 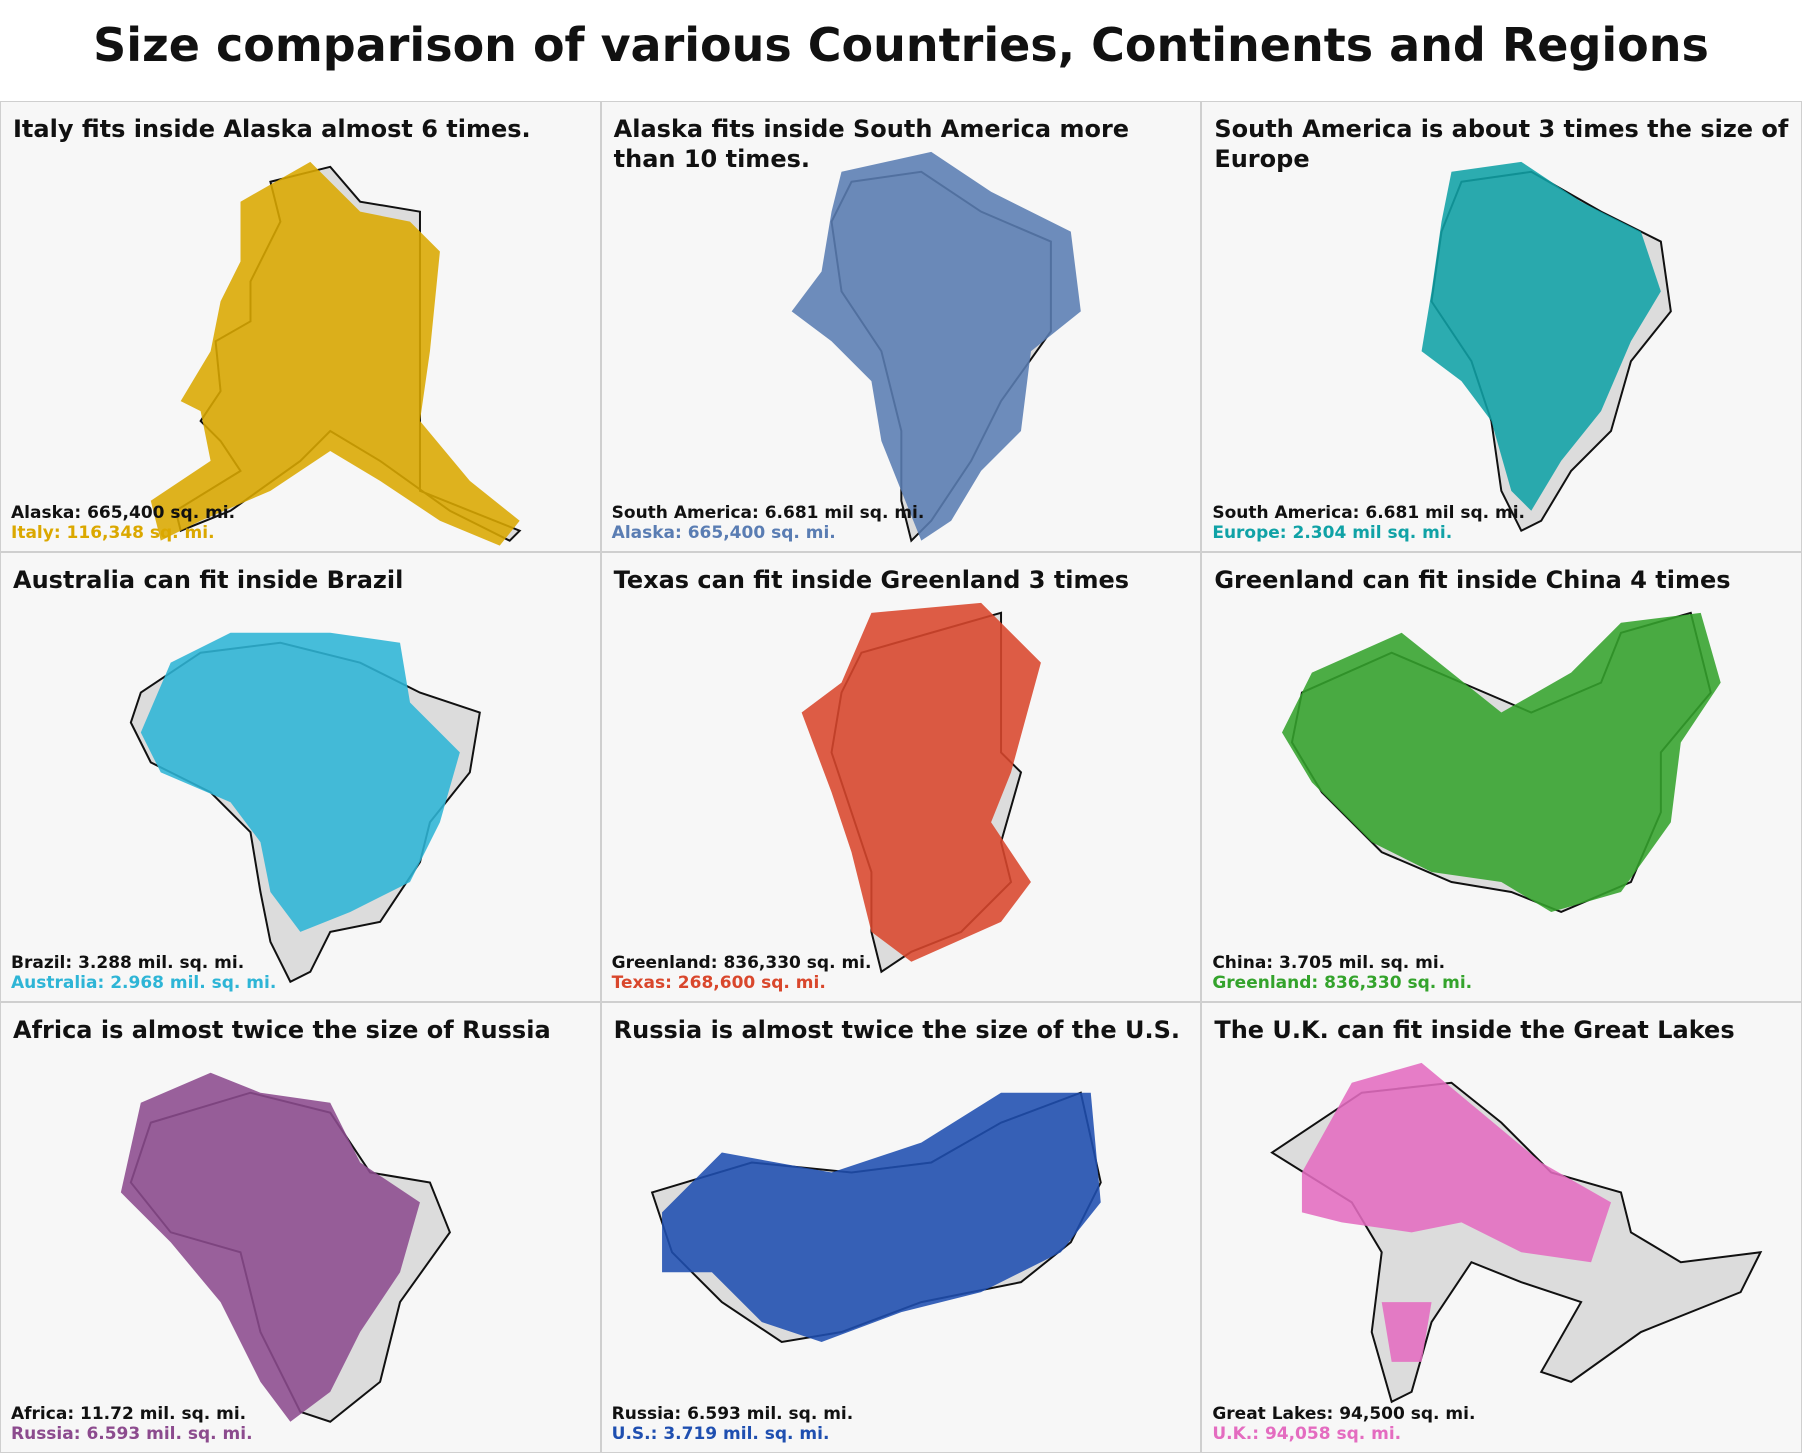 What do you see at coordinates (144, 983) in the screenshot?
I see `overlay-label: Australia: 2.968 mil. sq. mi.` at bounding box center [144, 983].